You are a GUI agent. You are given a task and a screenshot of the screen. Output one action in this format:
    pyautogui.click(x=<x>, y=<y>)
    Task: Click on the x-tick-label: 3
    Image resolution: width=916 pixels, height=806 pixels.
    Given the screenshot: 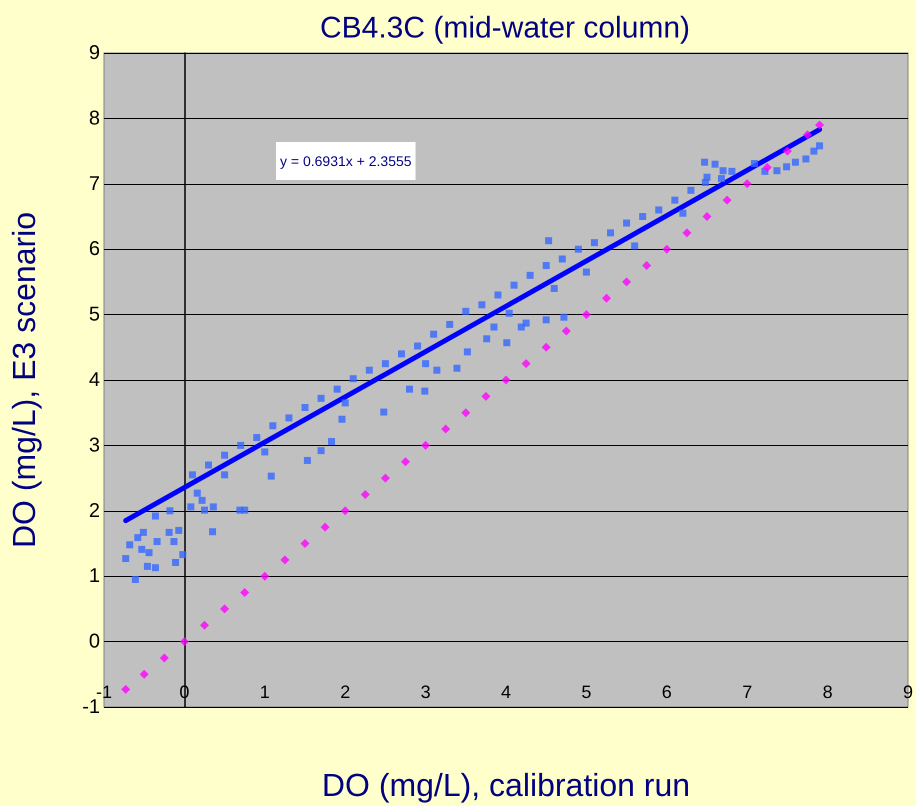 What is the action you would take?
    pyautogui.click(x=425, y=692)
    